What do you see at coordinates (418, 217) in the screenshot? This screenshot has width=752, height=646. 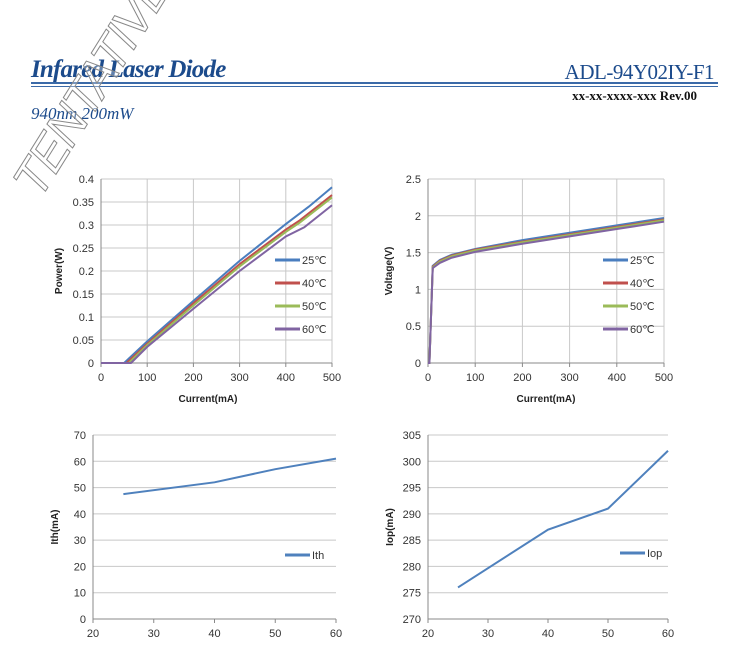 I see `y-tick-label: 2` at bounding box center [418, 217].